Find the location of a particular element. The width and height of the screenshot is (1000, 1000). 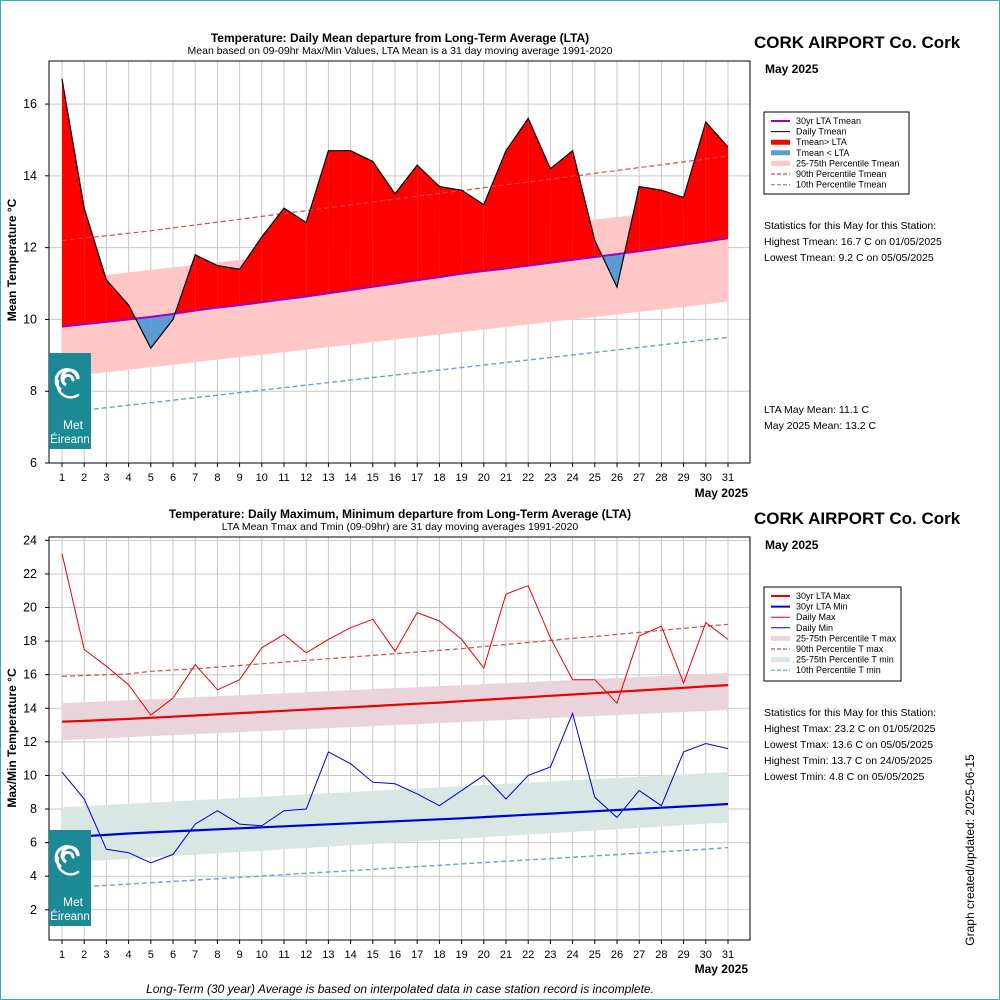

chart1-ytick-label: 6 is located at coordinates (33, 463).